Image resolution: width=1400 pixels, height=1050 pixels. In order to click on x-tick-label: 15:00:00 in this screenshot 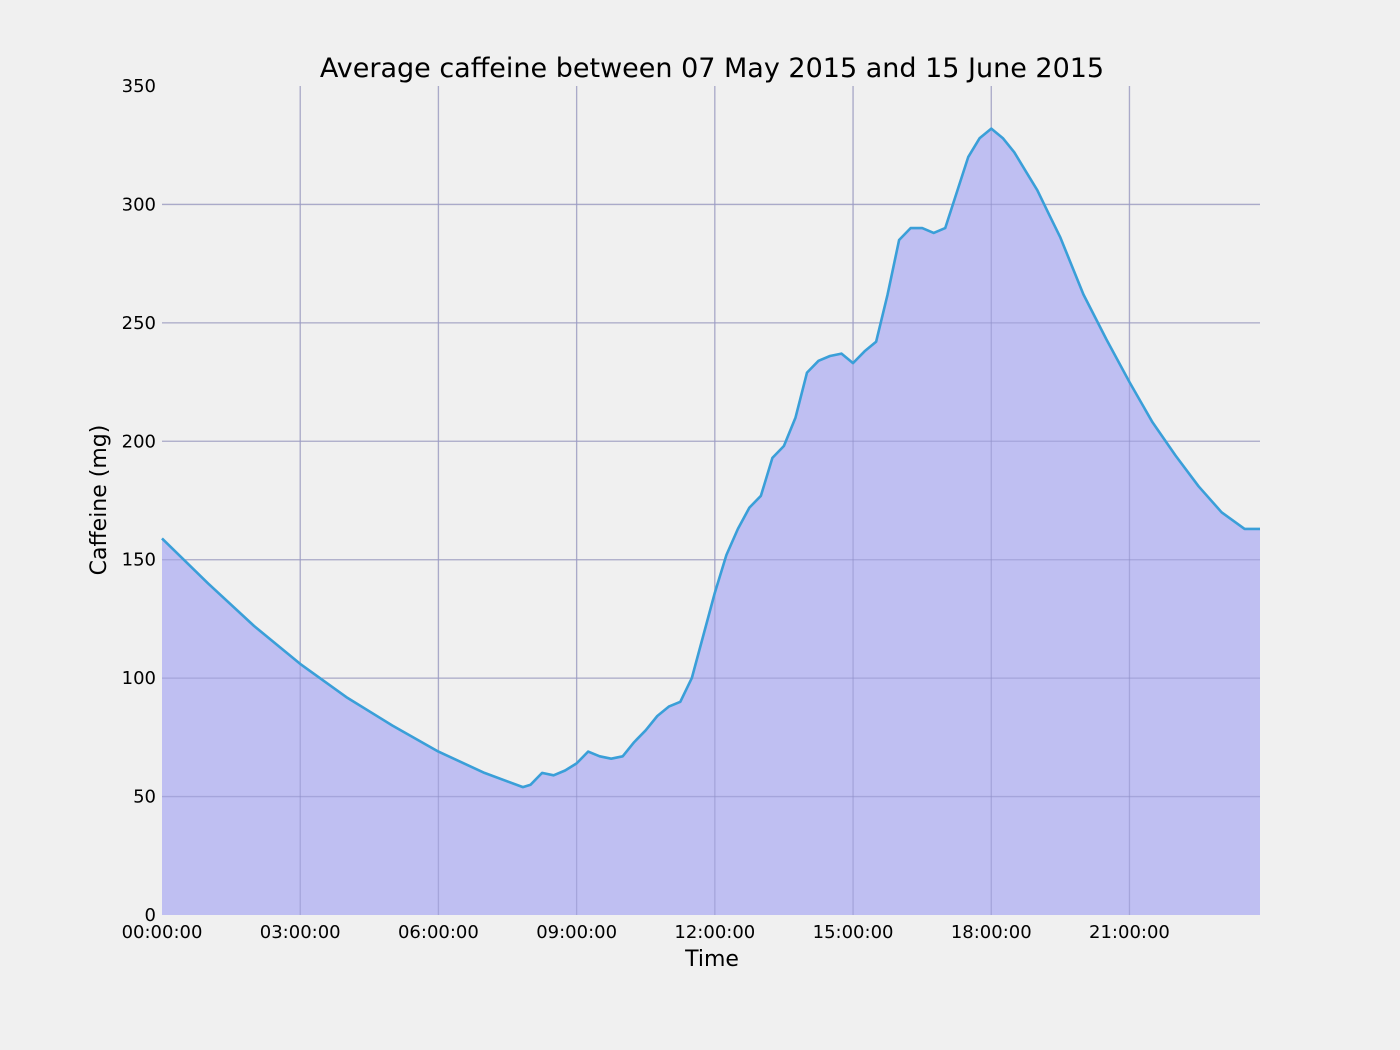, I will do `click(853, 932)`.